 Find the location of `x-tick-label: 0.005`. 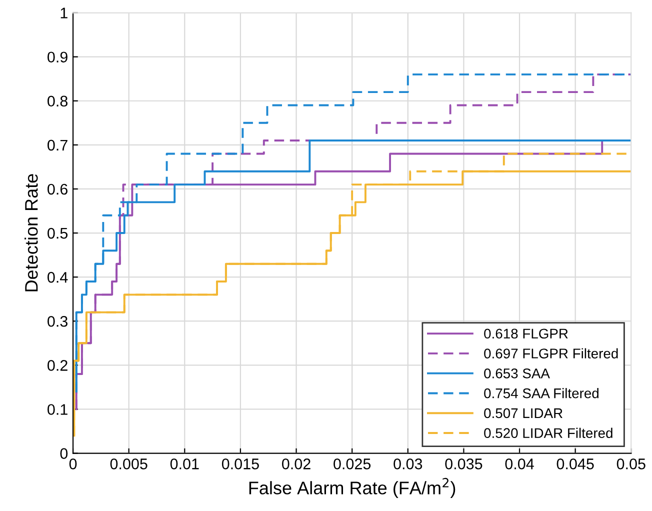

x-tick-label: 0.005 is located at coordinates (129, 464).